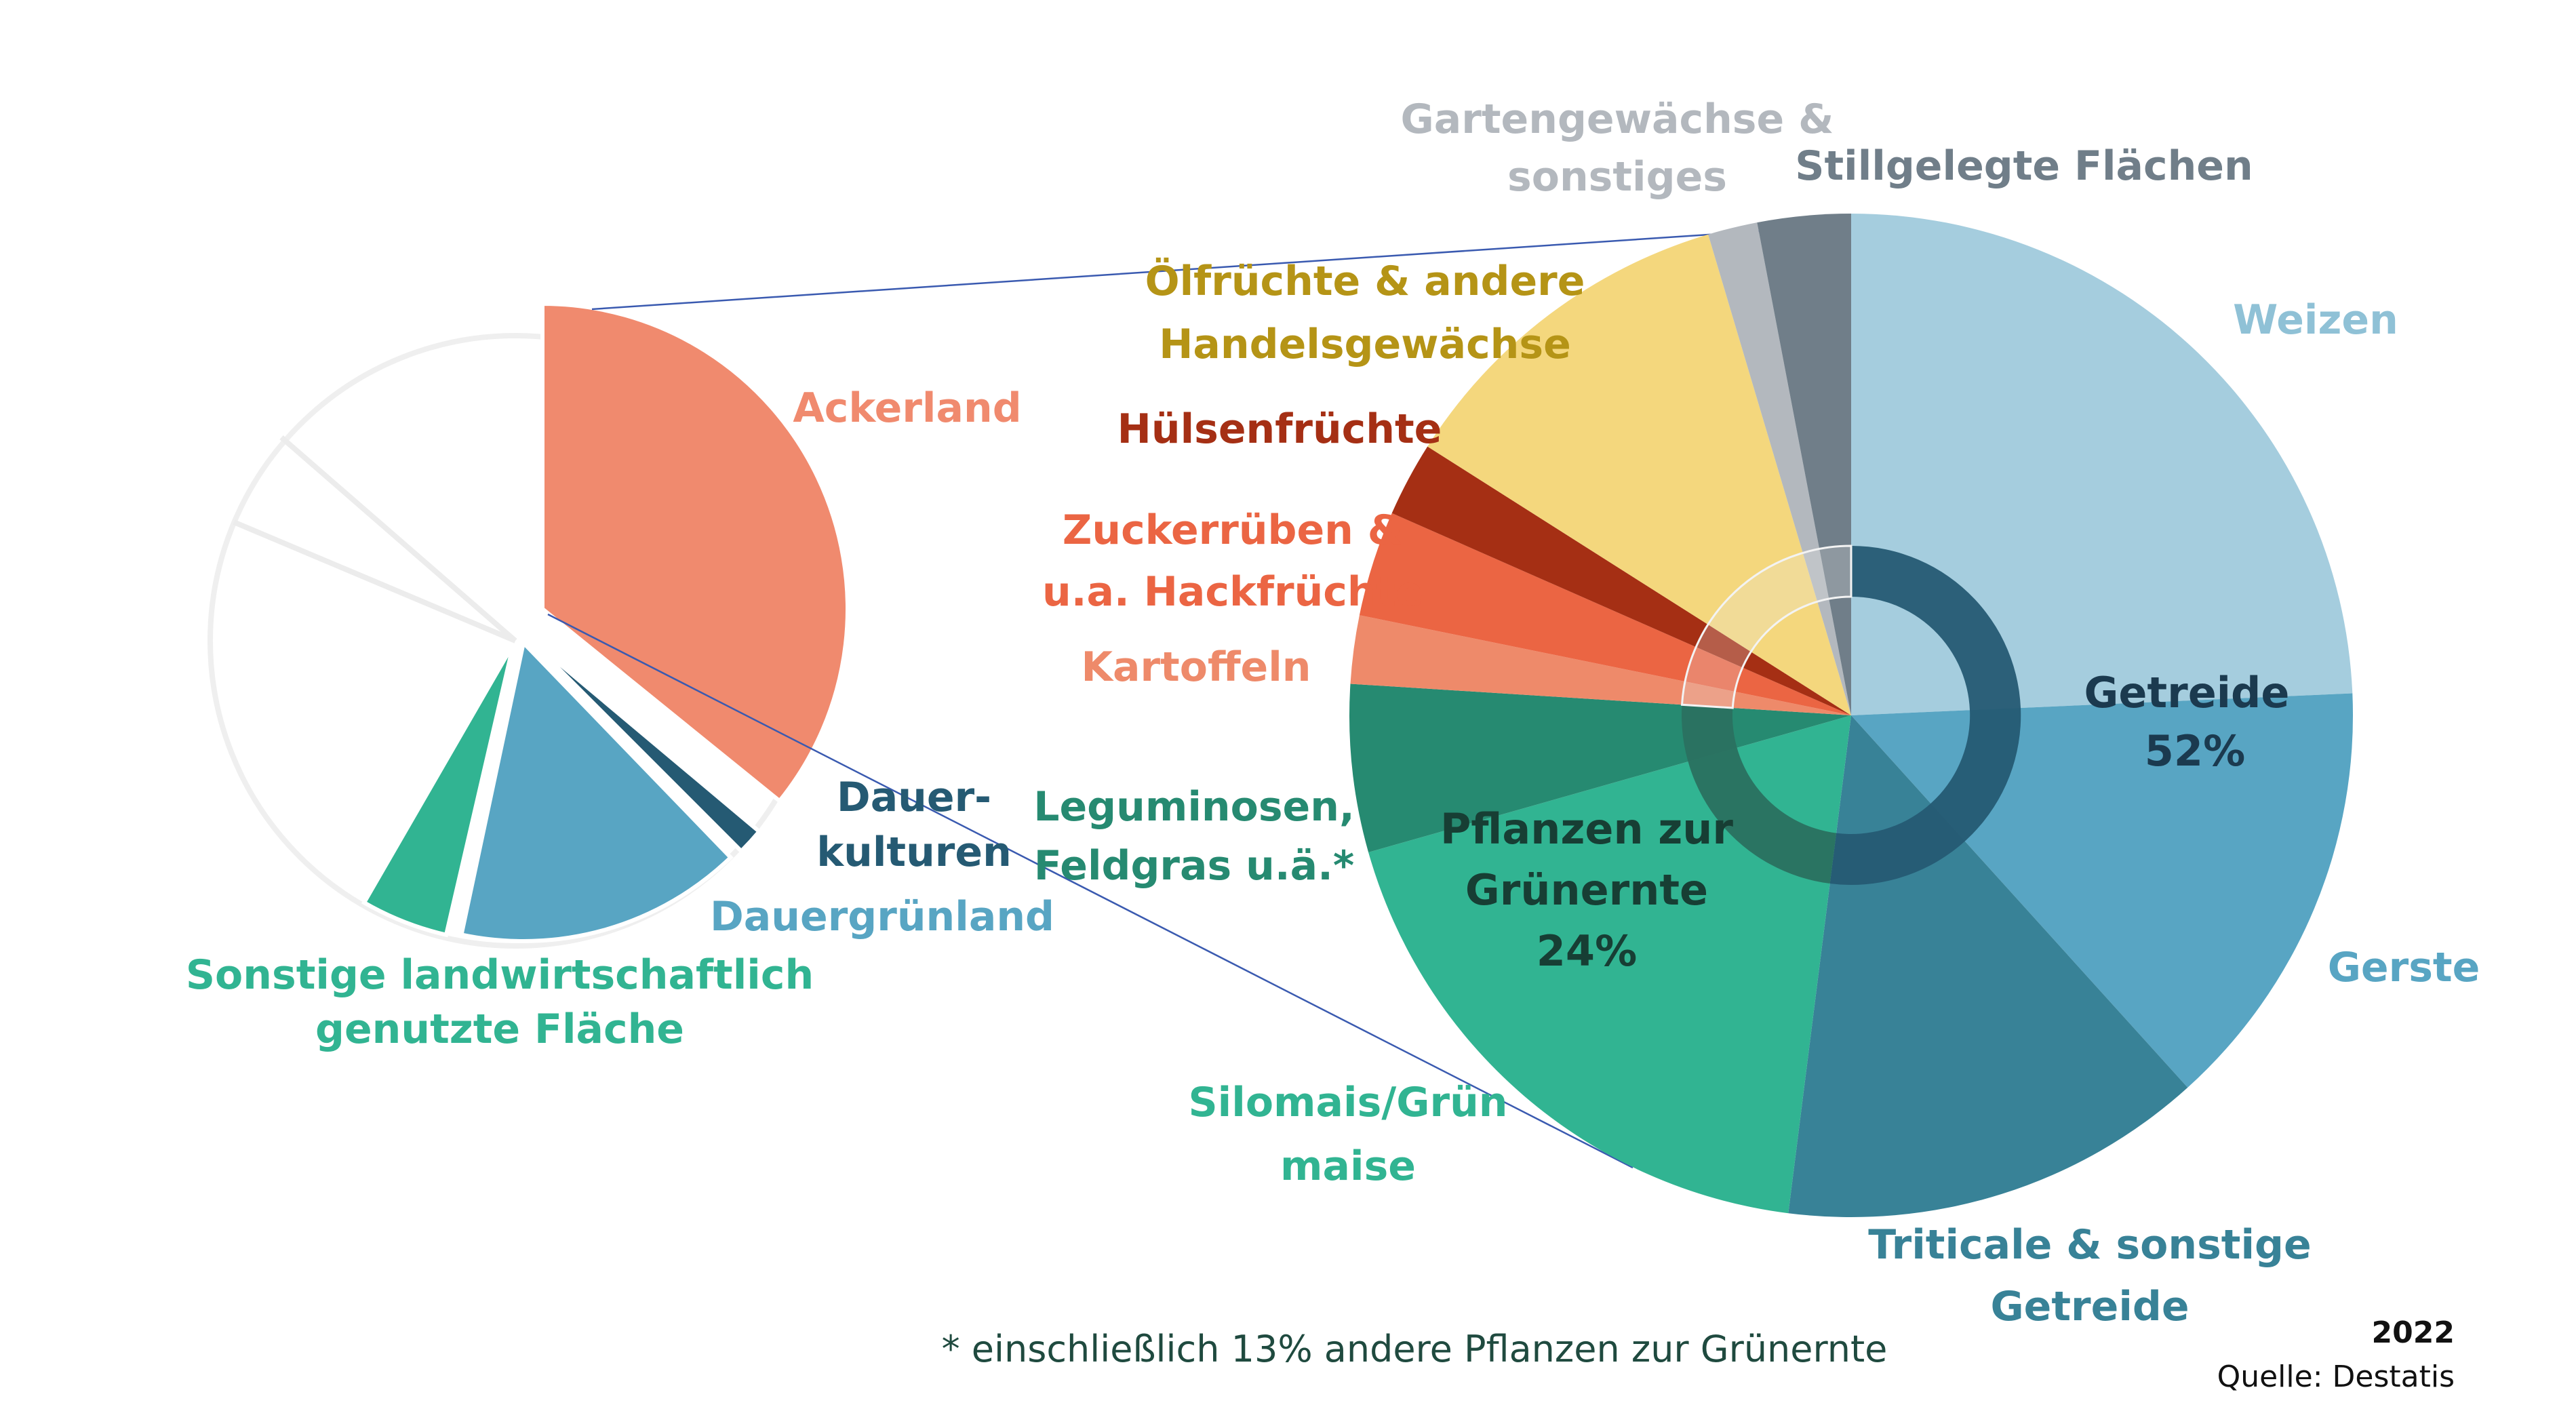  Describe the element at coordinates (1348, 1102) in the screenshot. I see `label-silo-1: Silomais/Grün` at that location.